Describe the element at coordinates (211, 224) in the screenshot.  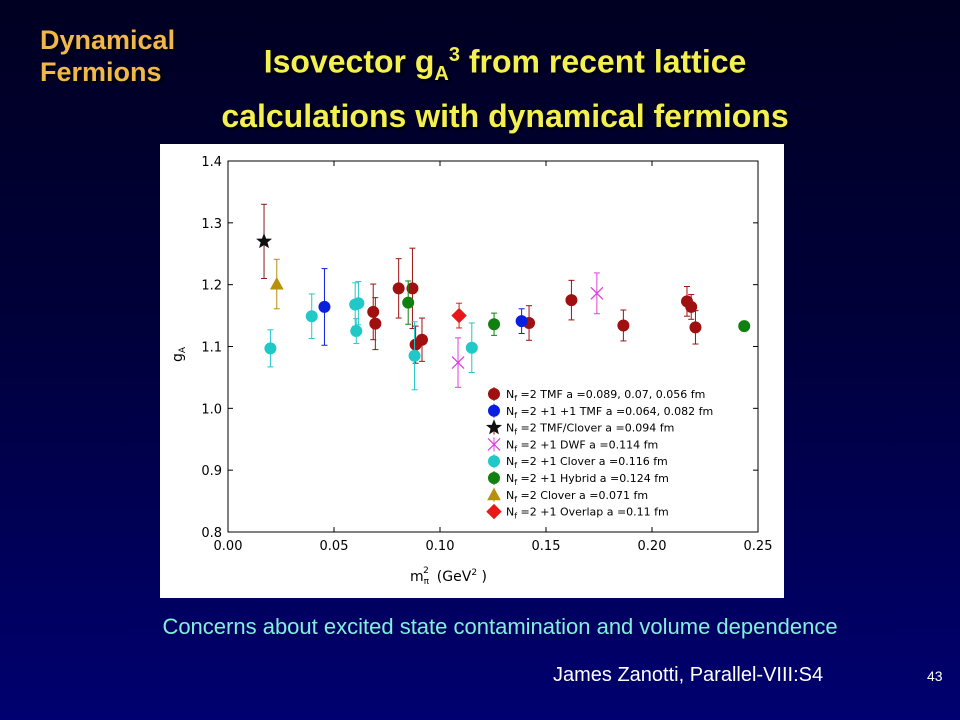
I see `y-tick-label: 1.3` at that location.